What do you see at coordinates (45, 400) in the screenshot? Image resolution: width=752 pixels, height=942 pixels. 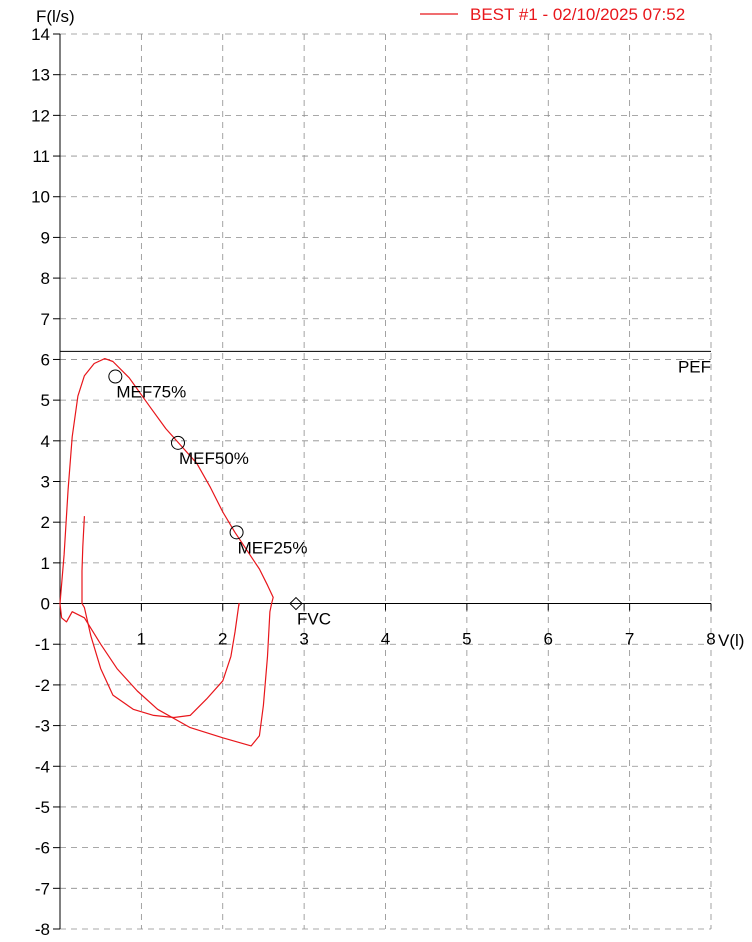 I see `y-tick-label: 5` at bounding box center [45, 400].